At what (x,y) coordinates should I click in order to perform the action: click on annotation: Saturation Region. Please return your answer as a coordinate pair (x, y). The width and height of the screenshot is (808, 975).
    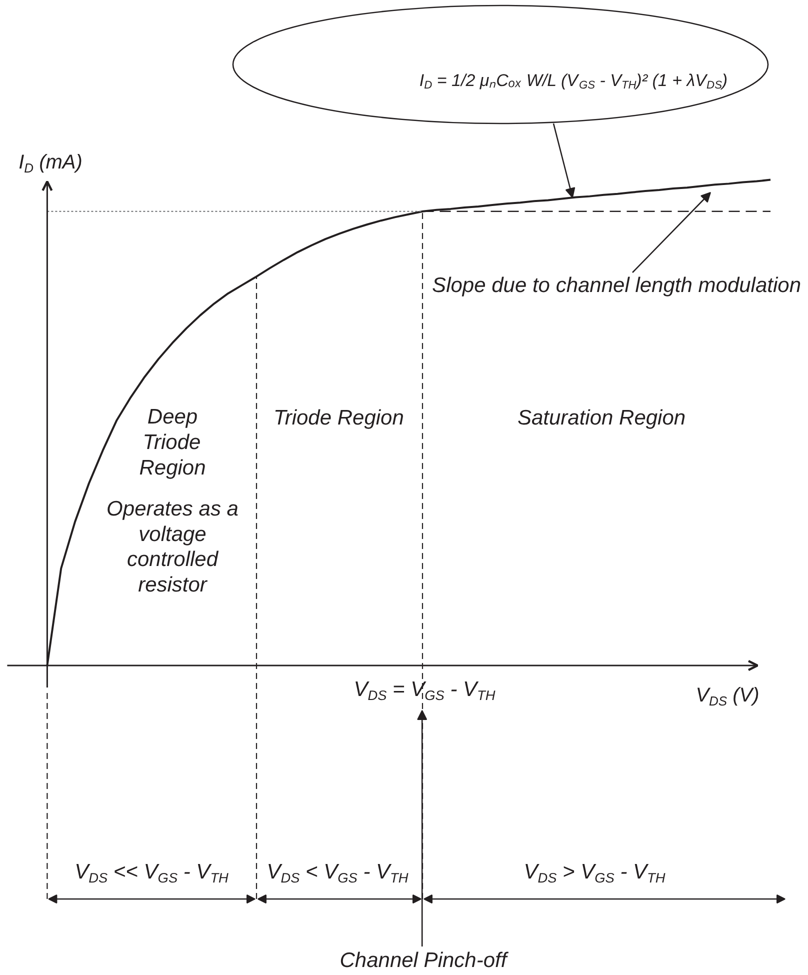
    Looking at the image, I should click on (601, 418).